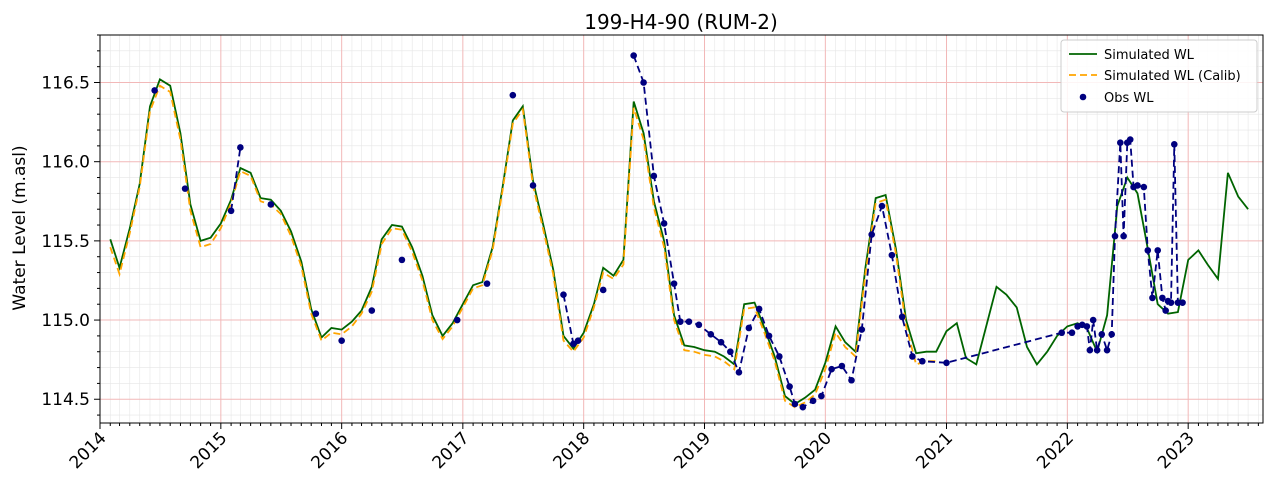 The width and height of the screenshot is (1272, 489). I want to click on x-tick-label: 2023, so click(1176, 450).